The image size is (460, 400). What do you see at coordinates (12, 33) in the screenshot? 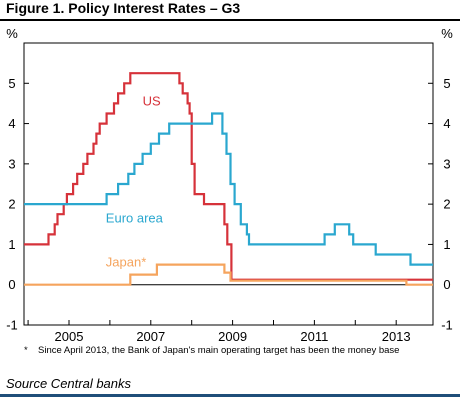
I see `y-unit-left: %` at bounding box center [12, 33].